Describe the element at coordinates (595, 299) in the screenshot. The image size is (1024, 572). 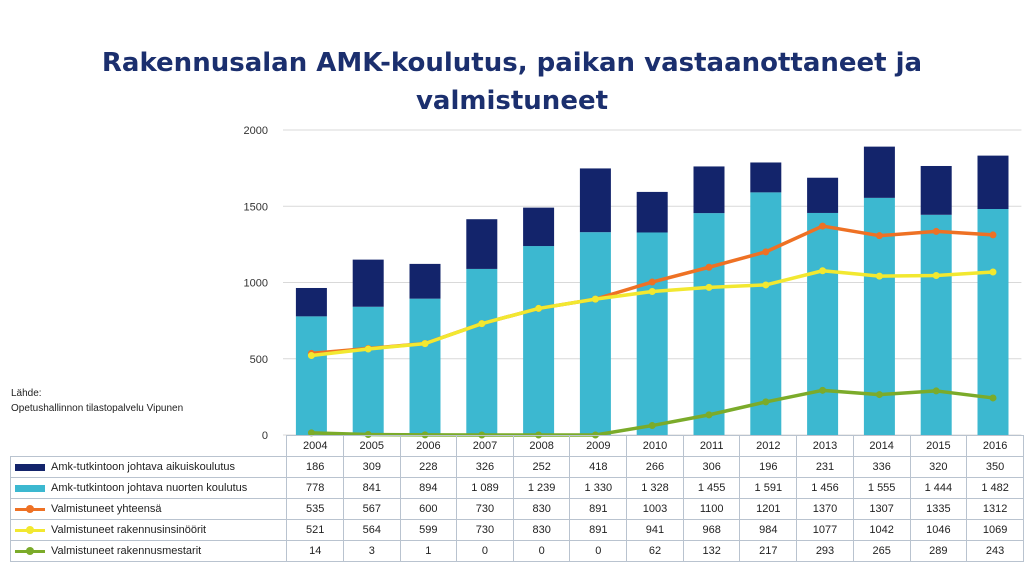
I see `series-point-2-2009` at that location.